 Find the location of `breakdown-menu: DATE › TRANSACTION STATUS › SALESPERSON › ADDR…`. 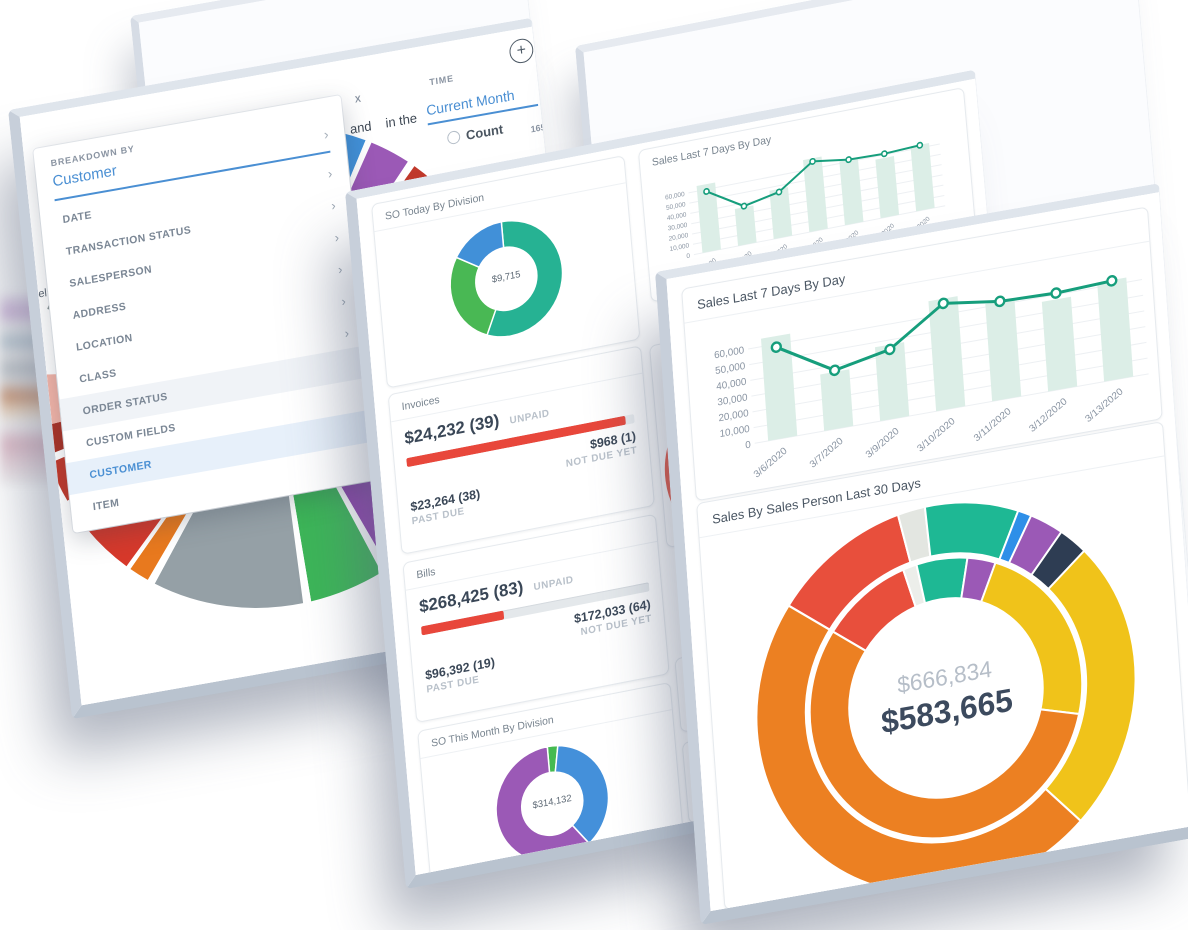

breakdown-menu: DATE › TRANSACTION STATUS › SALESPERSON › ADDR… is located at coordinates (210, 341).